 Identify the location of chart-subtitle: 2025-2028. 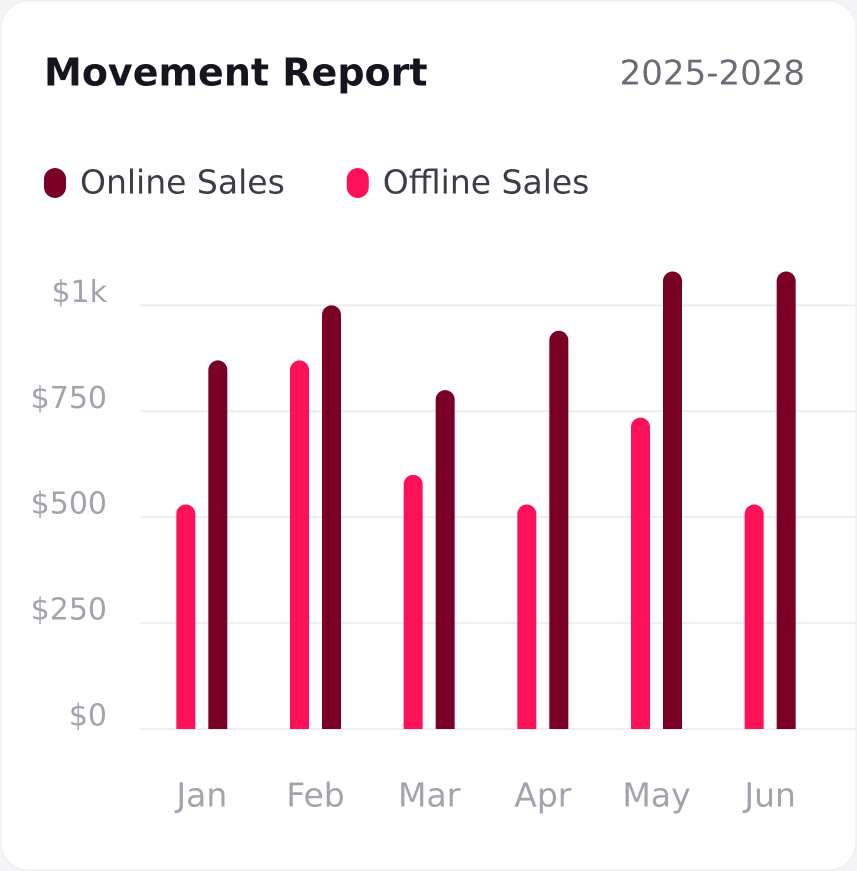
(712, 74).